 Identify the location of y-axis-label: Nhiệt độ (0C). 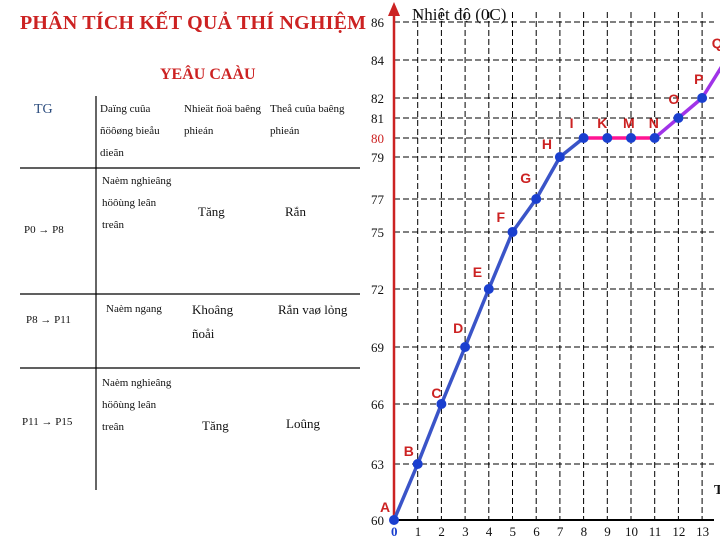
(459, 14).